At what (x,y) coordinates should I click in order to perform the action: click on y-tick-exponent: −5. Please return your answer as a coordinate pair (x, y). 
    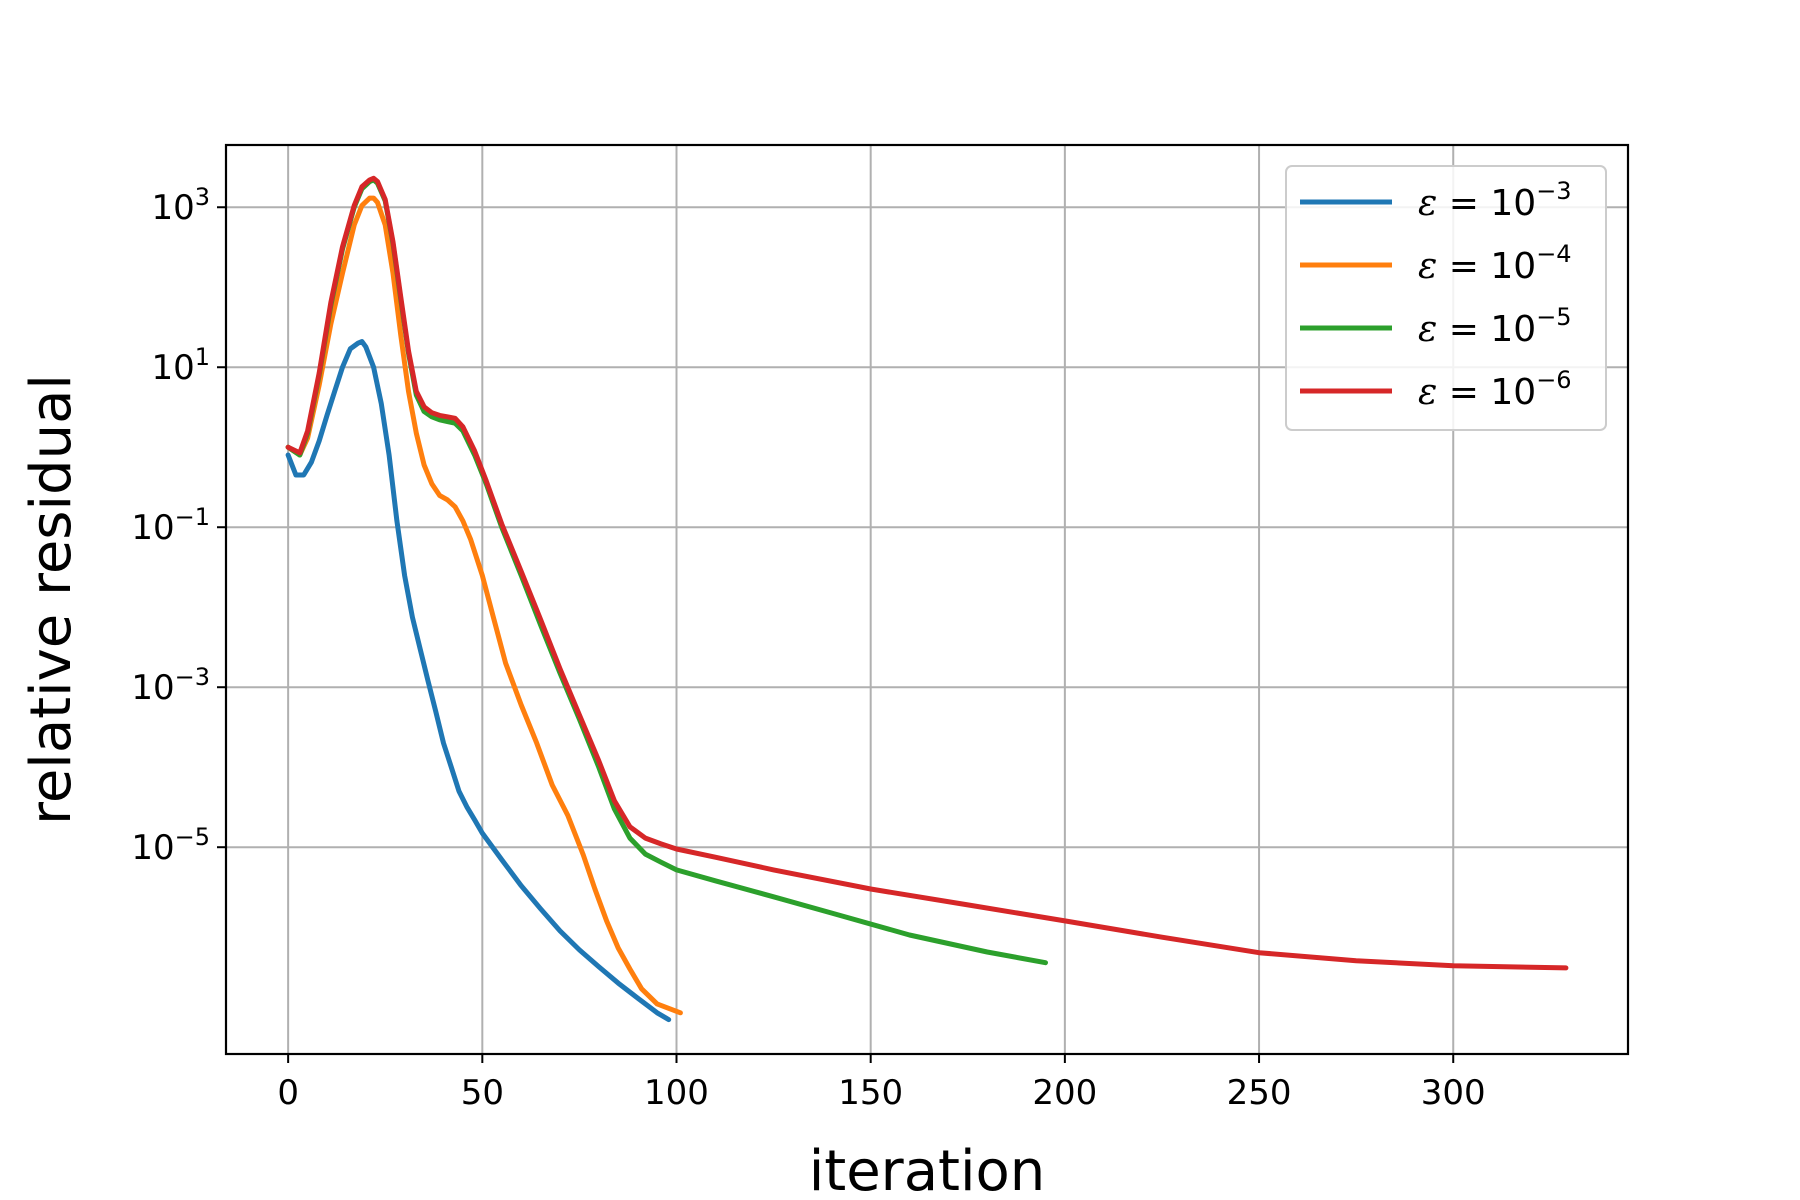
    Looking at the image, I should click on (192, 837).